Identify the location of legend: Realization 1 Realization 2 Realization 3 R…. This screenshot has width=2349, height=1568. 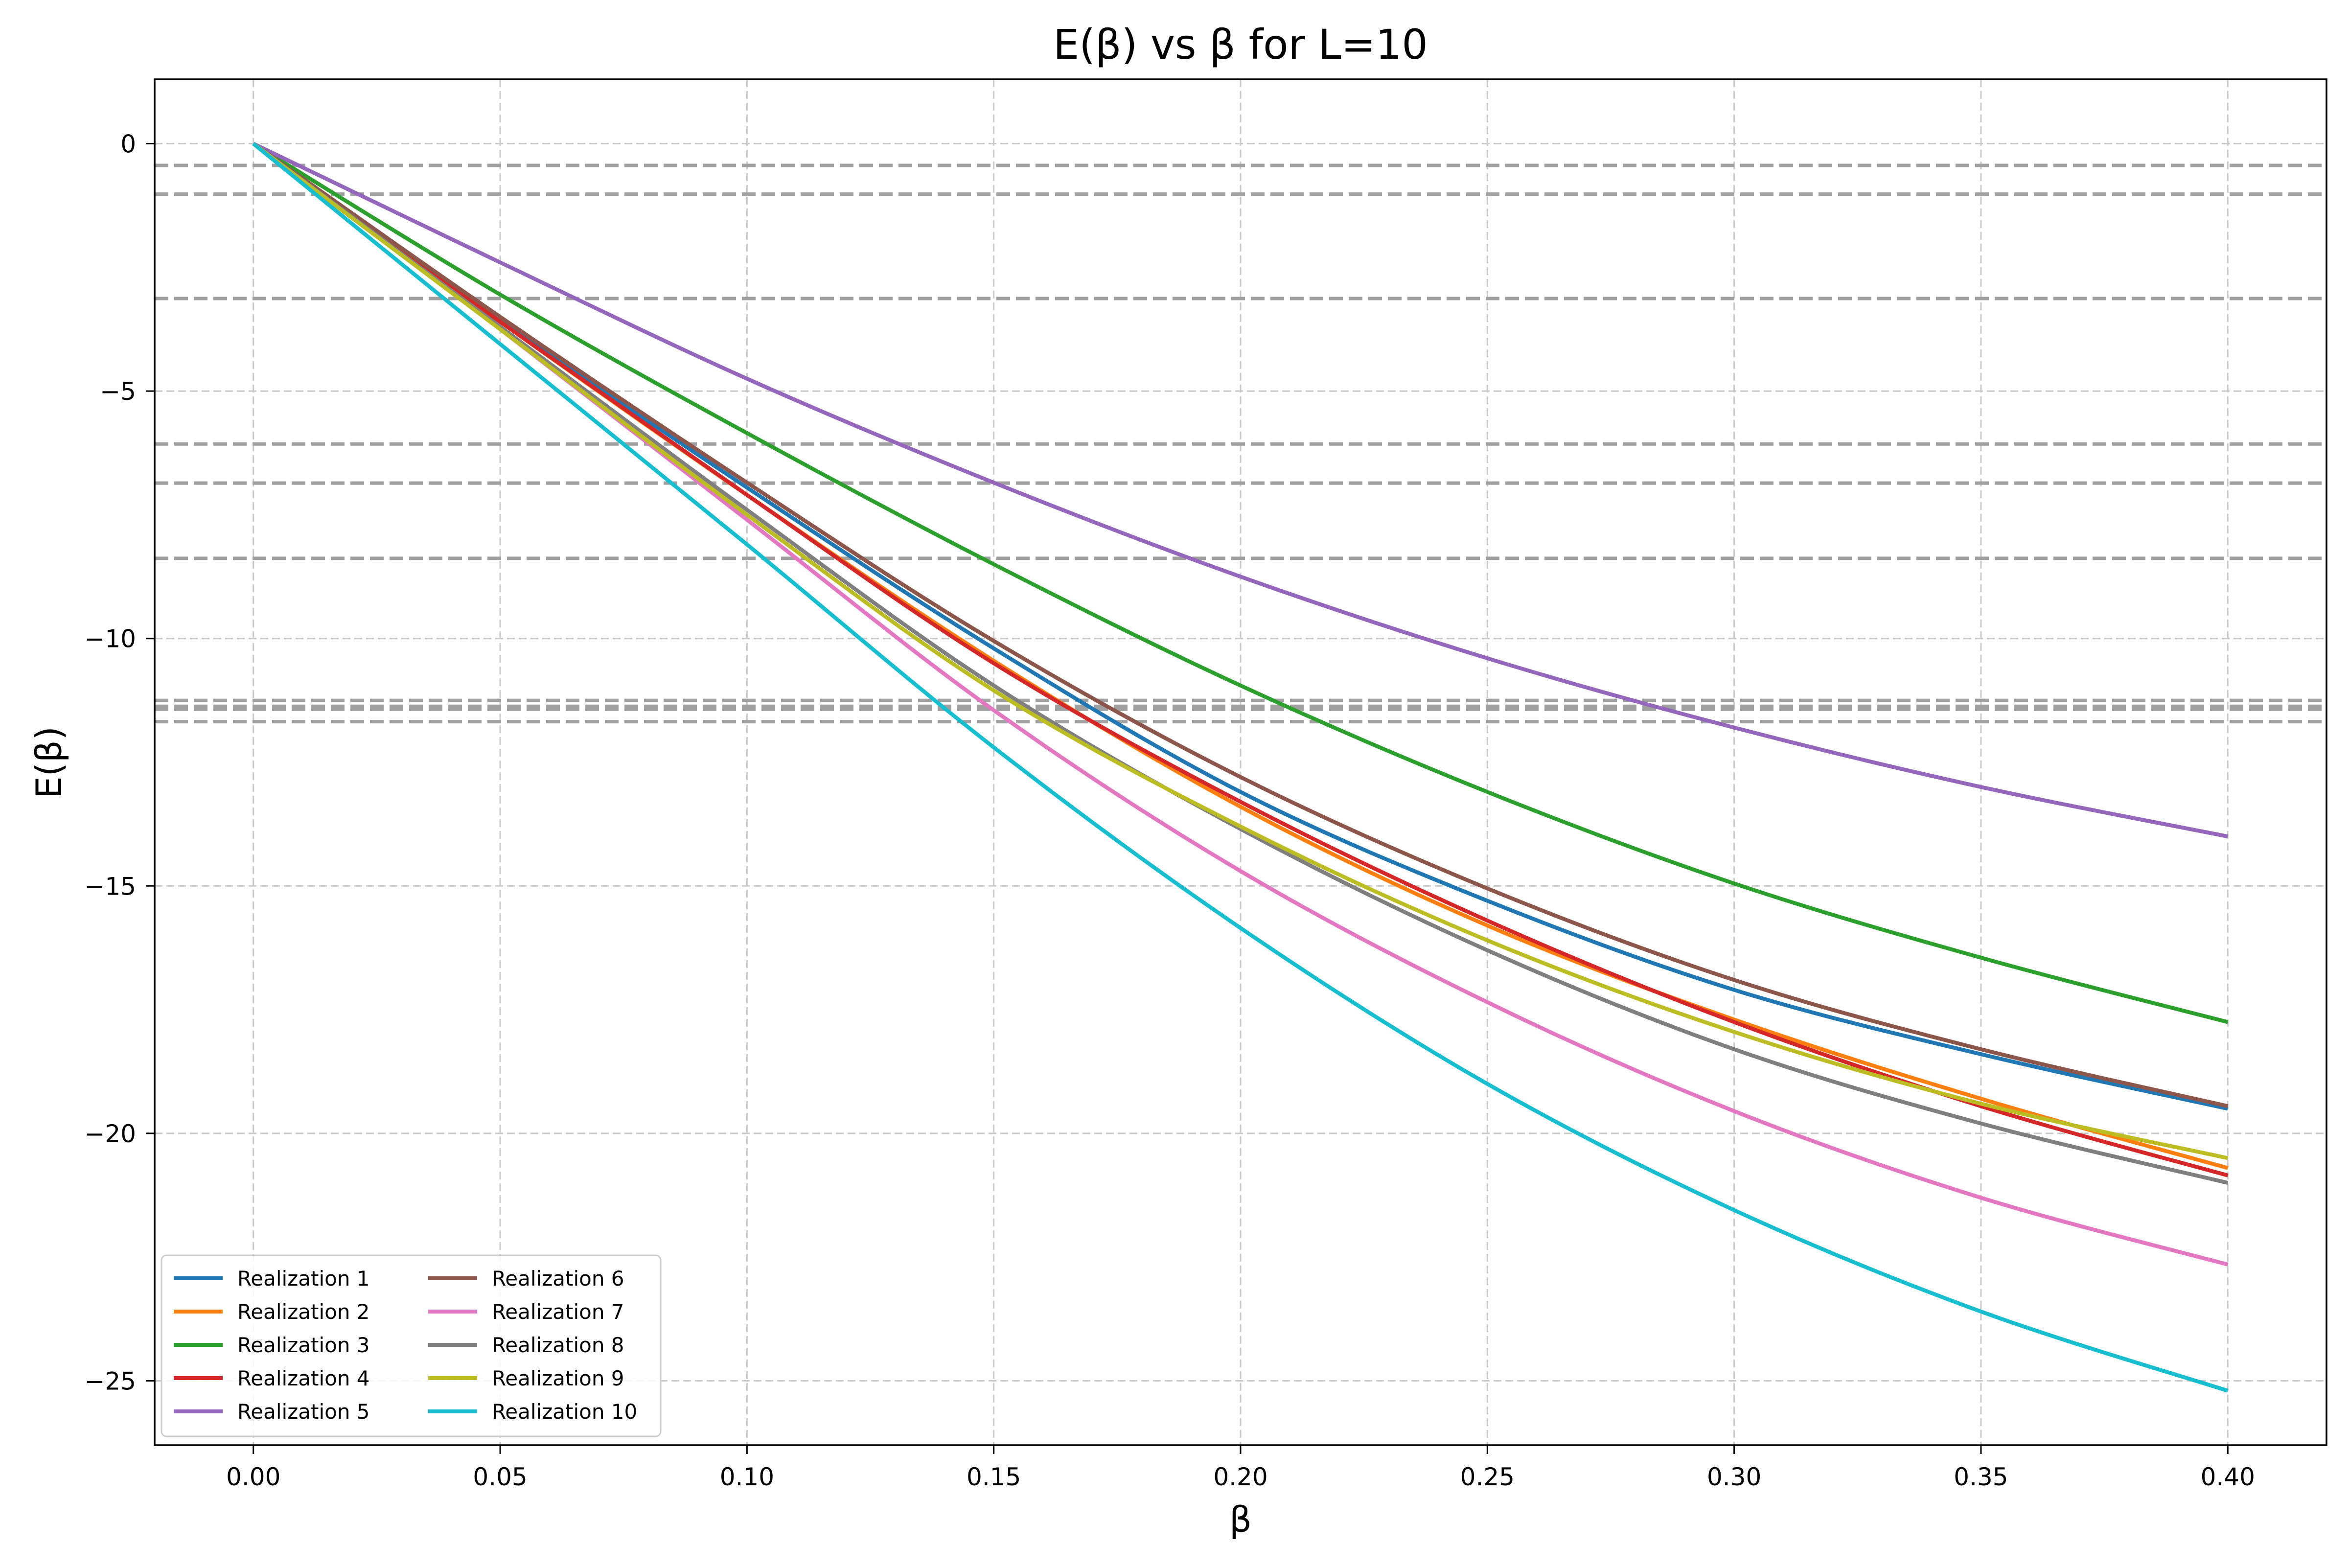
(412, 1345).